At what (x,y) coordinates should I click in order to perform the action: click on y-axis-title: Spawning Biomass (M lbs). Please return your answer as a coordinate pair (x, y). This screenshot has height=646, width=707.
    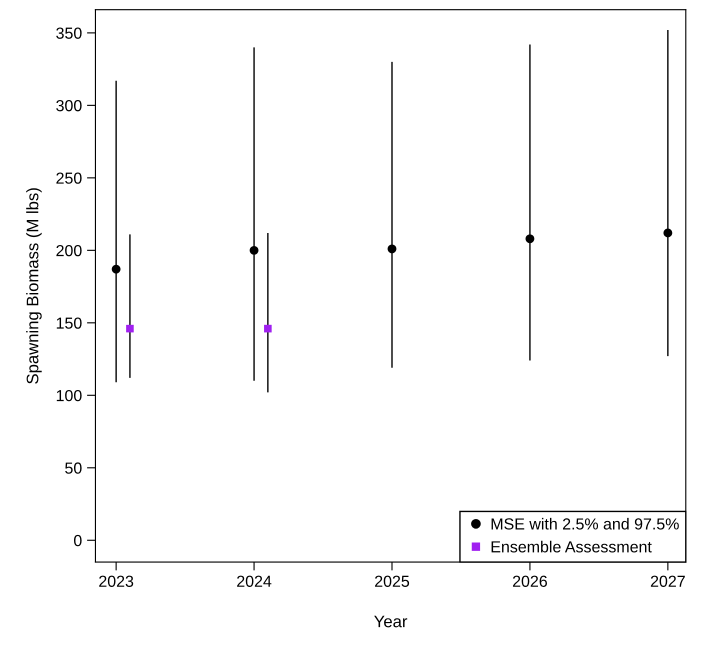
    Looking at the image, I should click on (34, 286).